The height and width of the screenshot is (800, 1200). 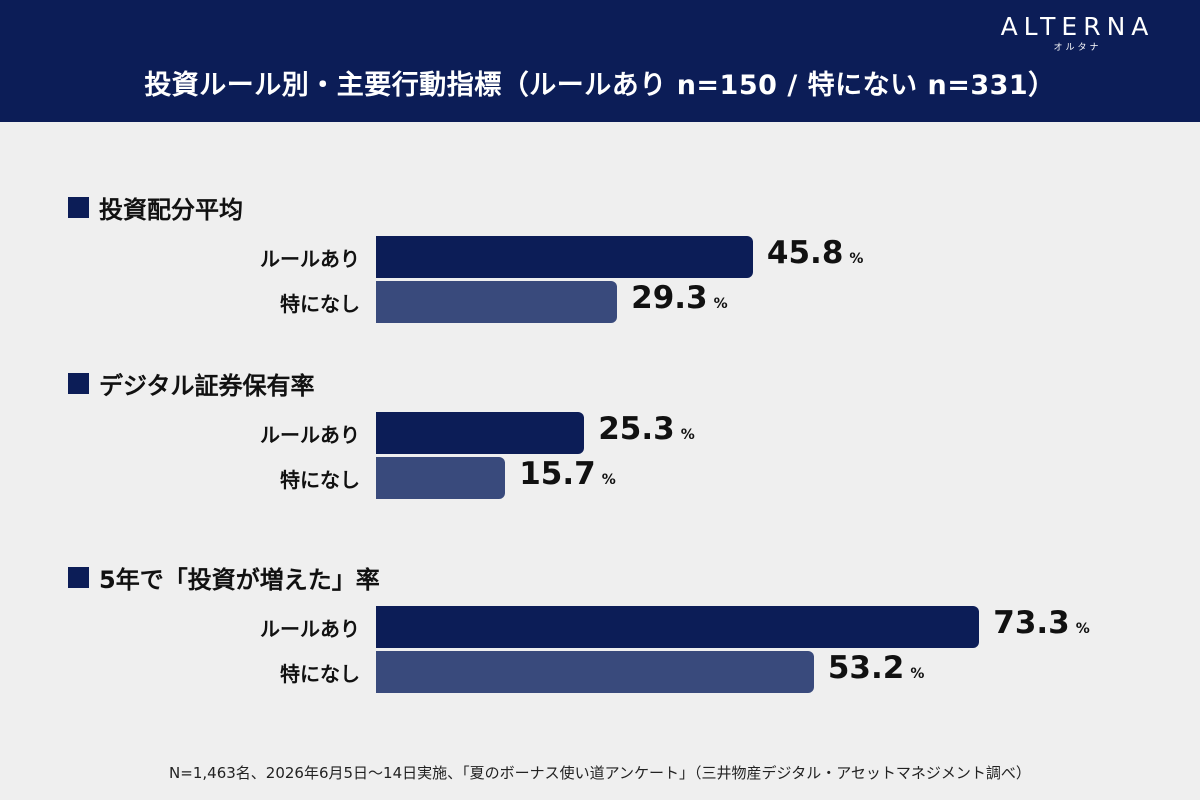 I want to click on brand-logo: ALTERNA オルタナ, so click(x=1077, y=33).